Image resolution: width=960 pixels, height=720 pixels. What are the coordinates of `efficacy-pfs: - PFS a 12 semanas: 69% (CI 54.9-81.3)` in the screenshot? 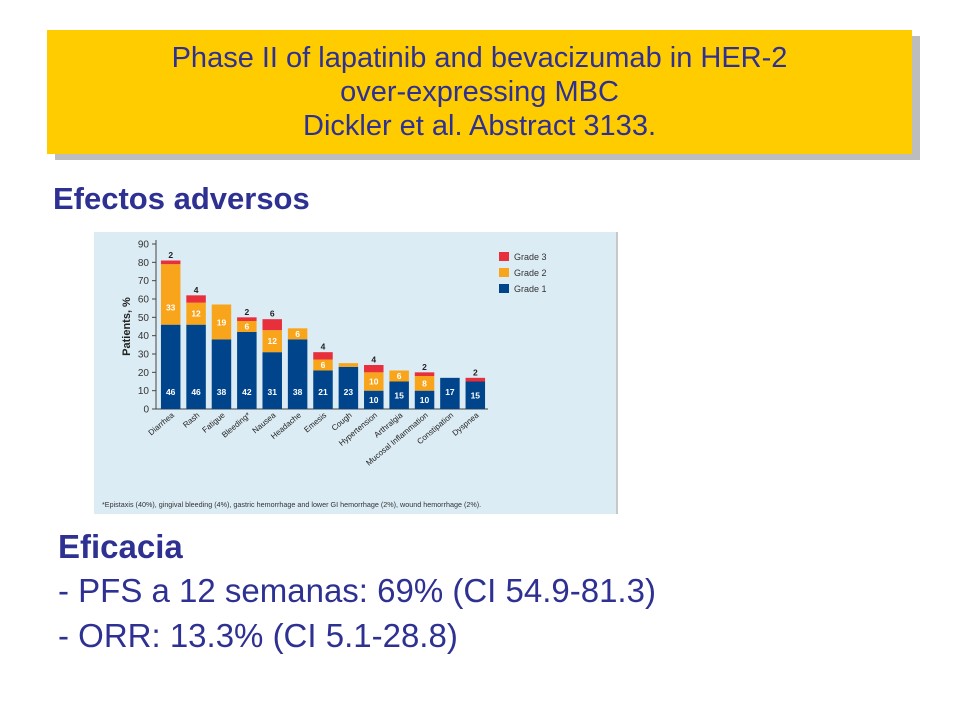 It's located at (357, 590).